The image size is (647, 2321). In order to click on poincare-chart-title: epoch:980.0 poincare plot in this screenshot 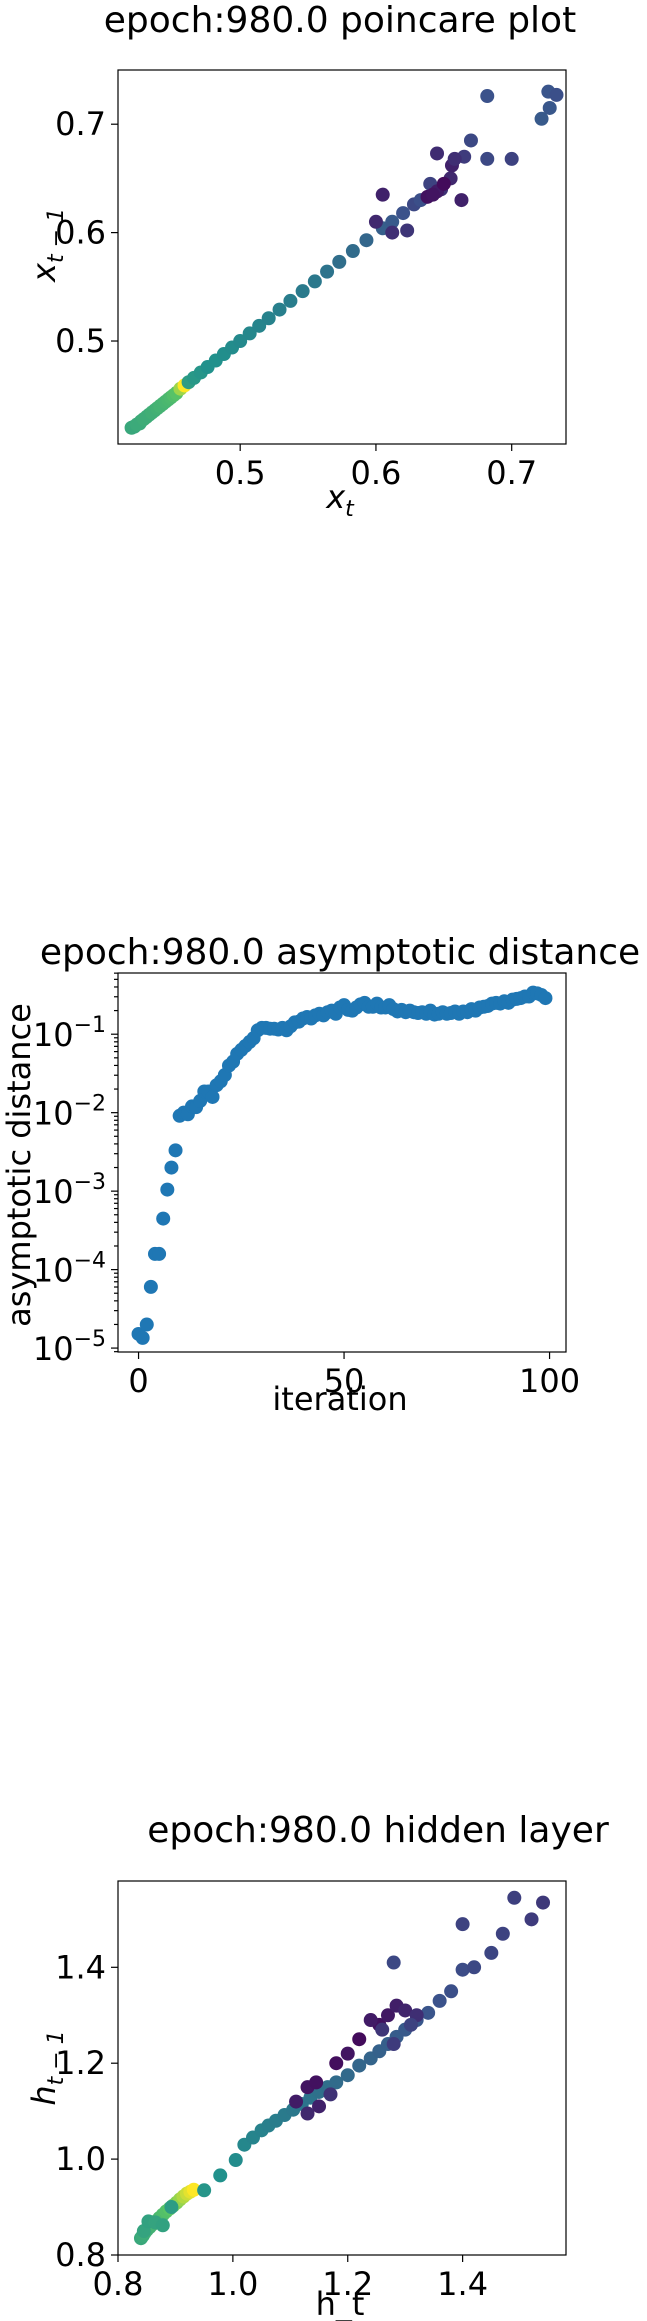, I will do `click(340, 20)`.